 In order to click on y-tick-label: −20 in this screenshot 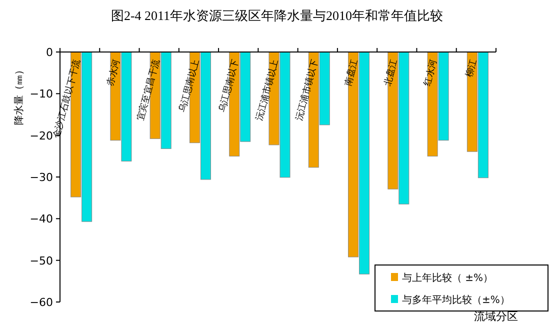, I will do `click(41, 135)`.